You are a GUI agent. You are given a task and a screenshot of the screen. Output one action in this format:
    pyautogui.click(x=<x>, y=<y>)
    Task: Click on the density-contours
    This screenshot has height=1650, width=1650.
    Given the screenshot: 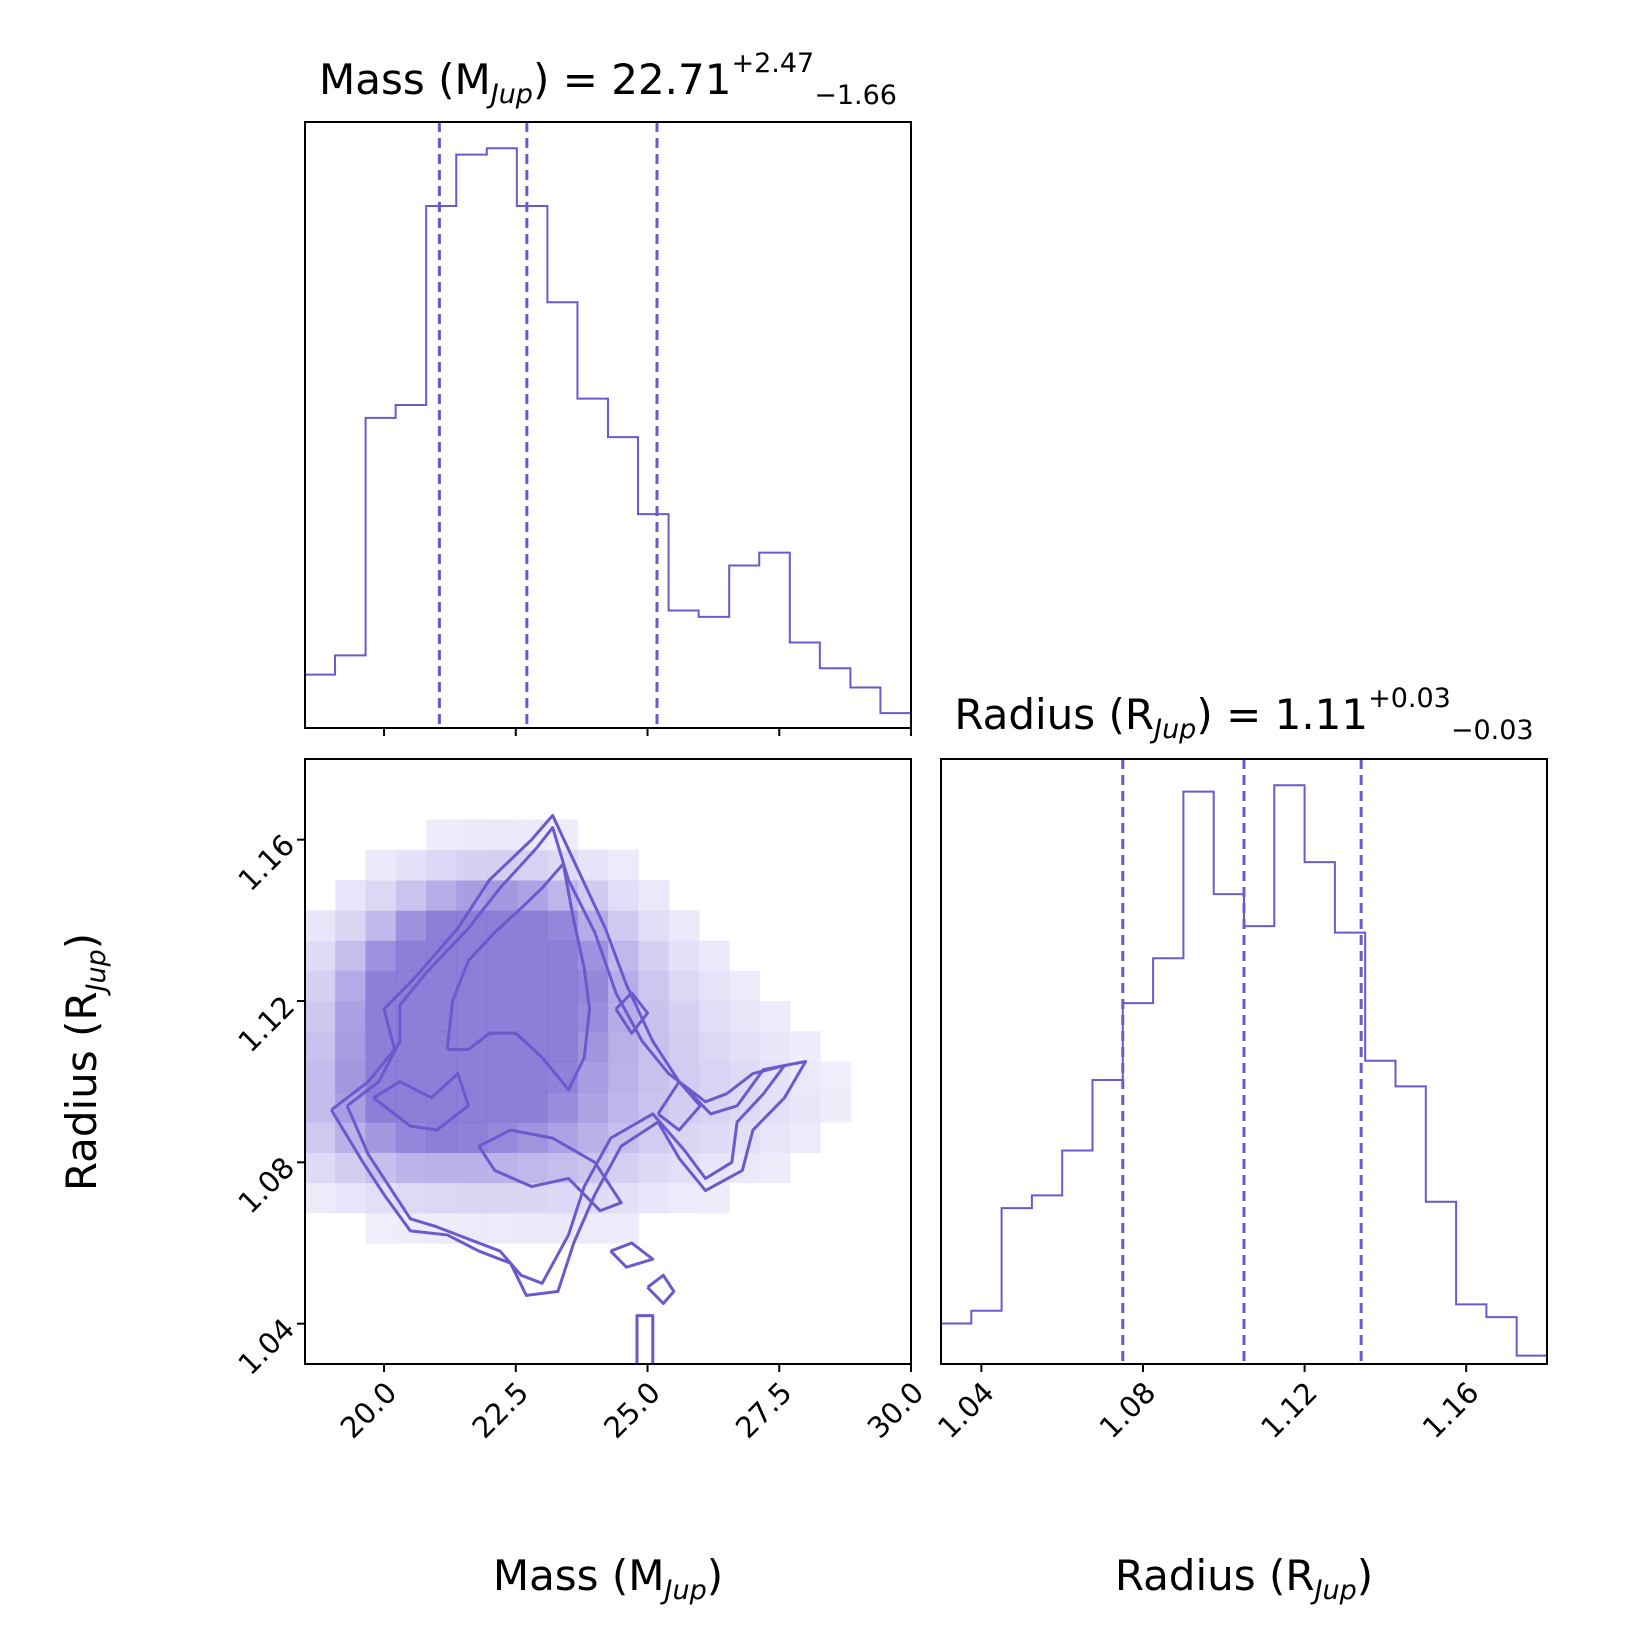 What is the action you would take?
    pyautogui.click(x=569, y=1088)
    